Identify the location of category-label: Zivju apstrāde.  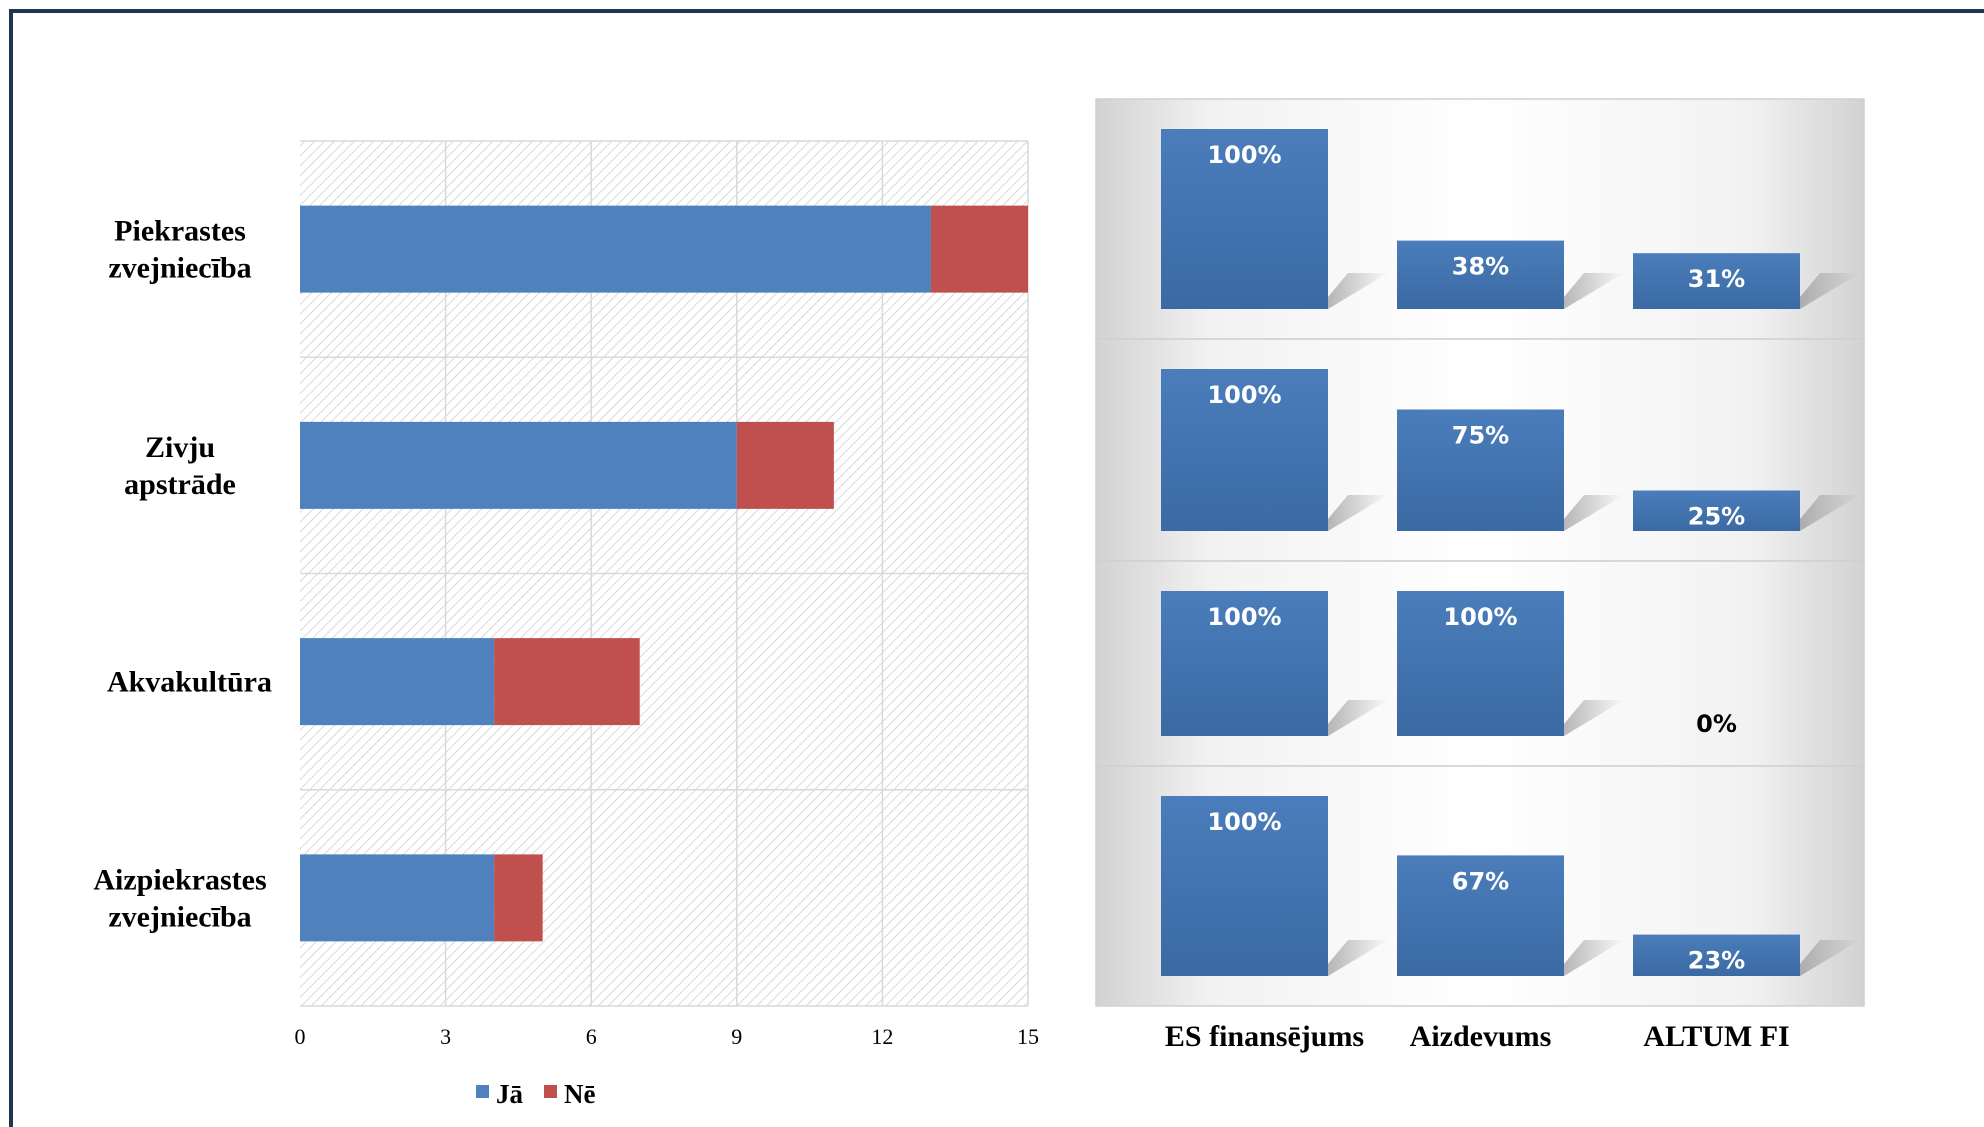
(180, 466).